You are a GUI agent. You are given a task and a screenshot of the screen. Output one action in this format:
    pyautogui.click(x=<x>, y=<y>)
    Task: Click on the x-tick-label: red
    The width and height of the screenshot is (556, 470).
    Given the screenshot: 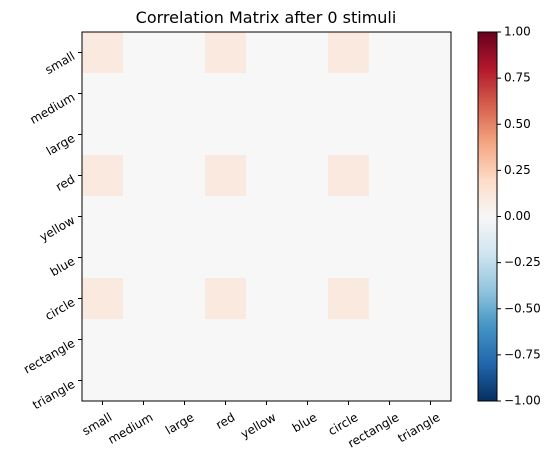 What is the action you would take?
    pyautogui.click(x=225, y=421)
    